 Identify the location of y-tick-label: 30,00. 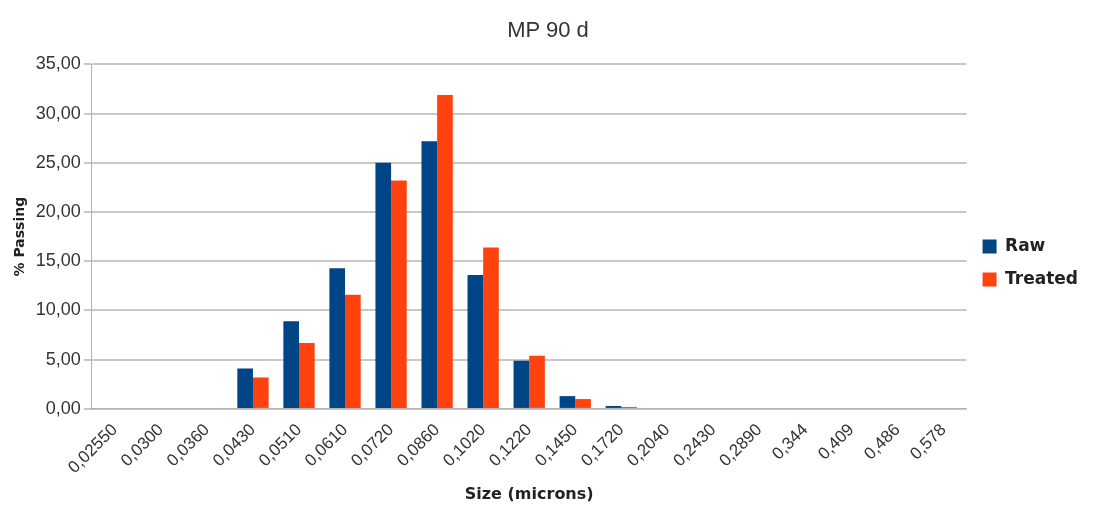
(58, 112).